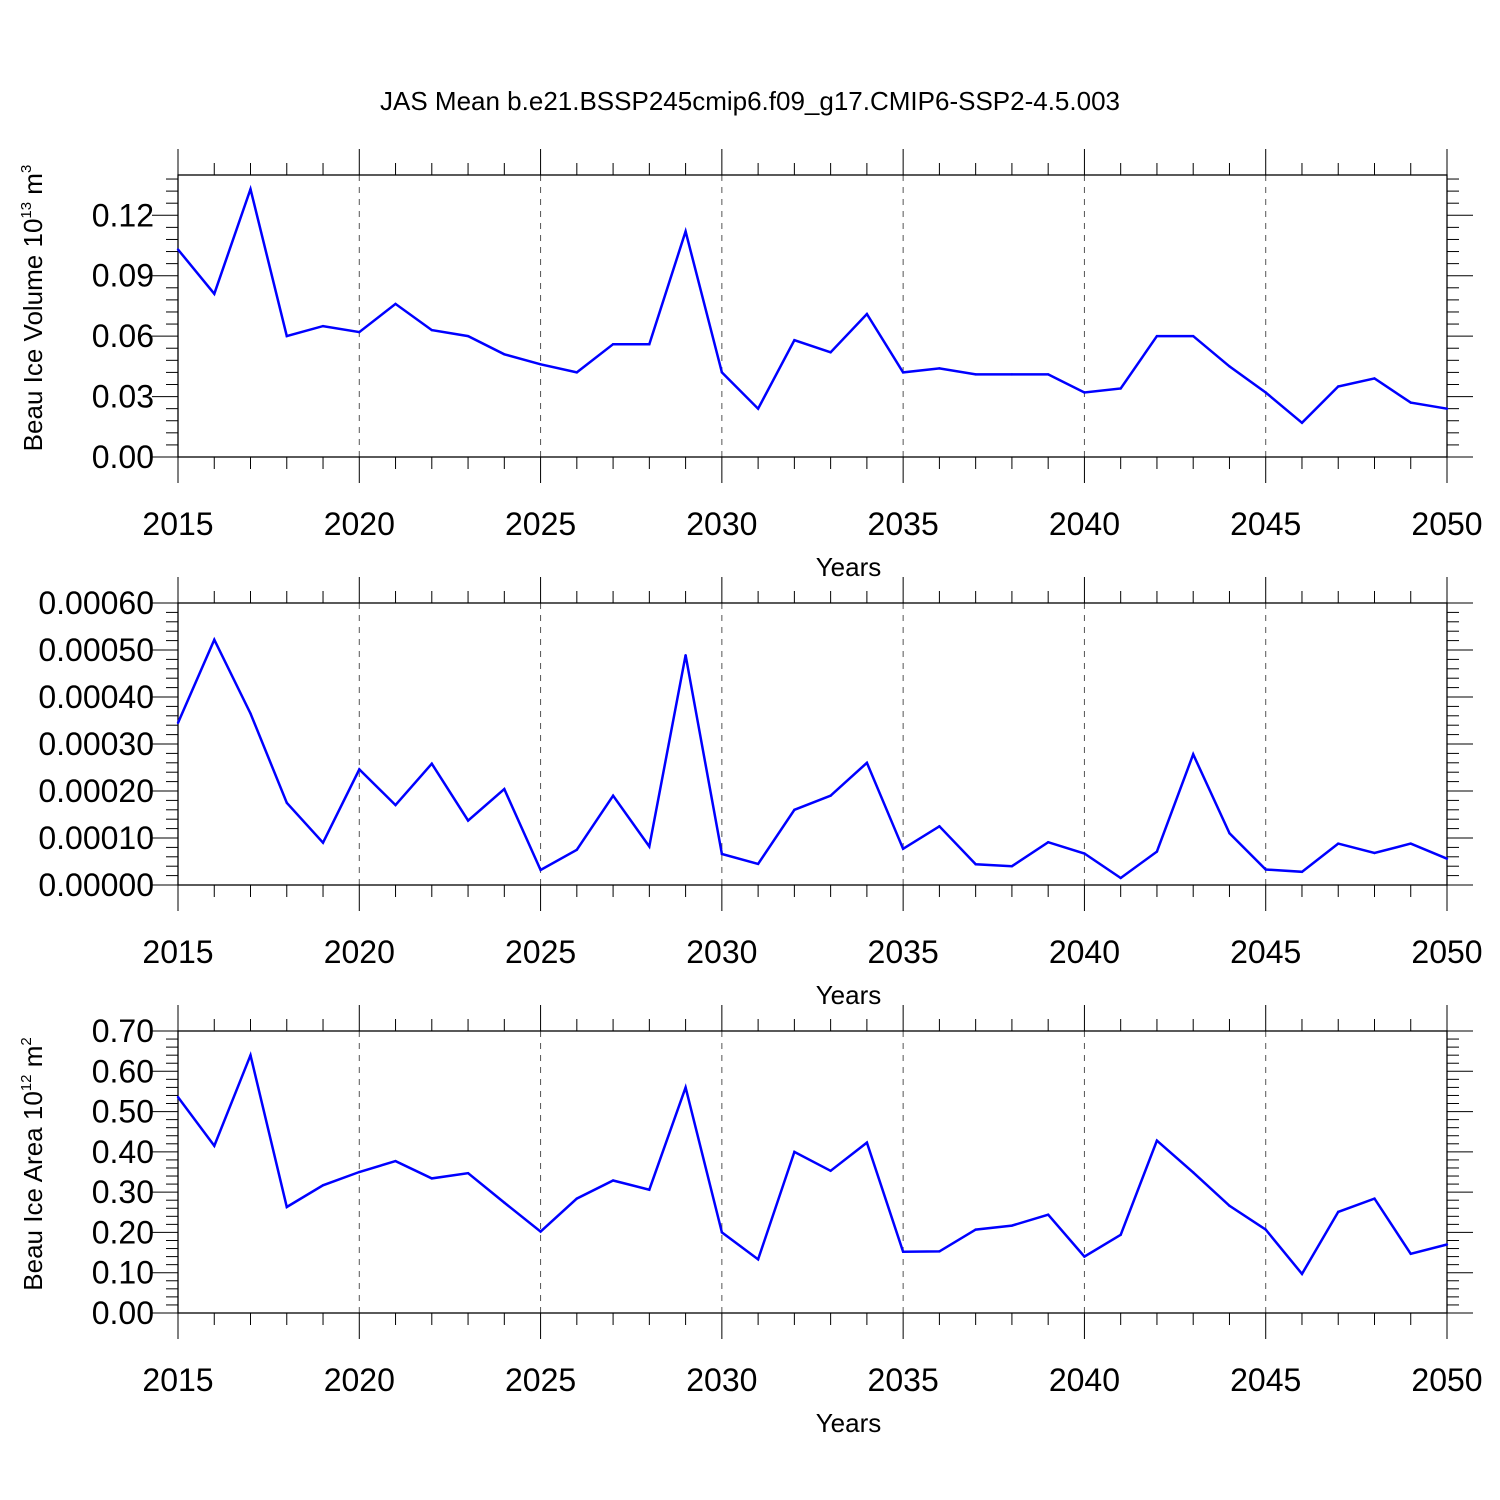 The image size is (1500, 1500). Describe the element at coordinates (123, 1232) in the screenshot. I see `y-tick-label: 0.20` at that location.